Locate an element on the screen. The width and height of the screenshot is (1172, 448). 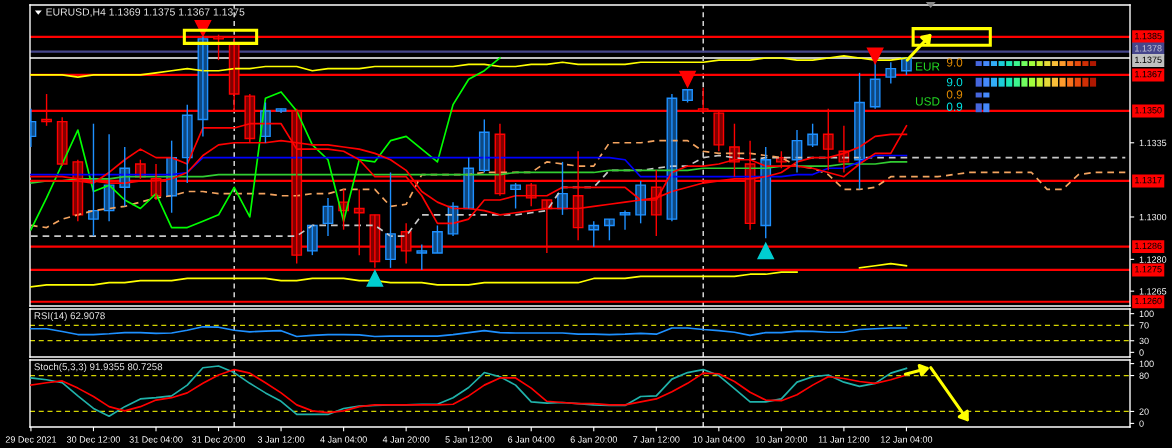
chart-title: EURUSD,H4 1.1369 1.1375 1.1367 1.1375 is located at coordinates (145, 12).